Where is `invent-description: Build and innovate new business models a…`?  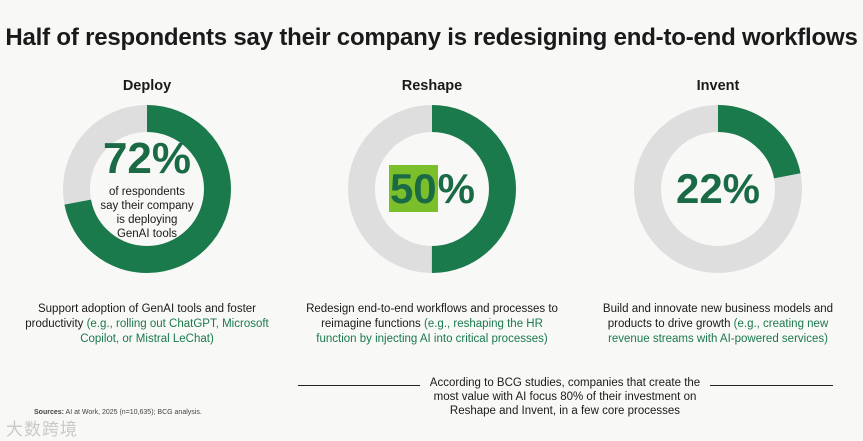
invent-description: Build and innovate new business models a… is located at coordinates (718, 324).